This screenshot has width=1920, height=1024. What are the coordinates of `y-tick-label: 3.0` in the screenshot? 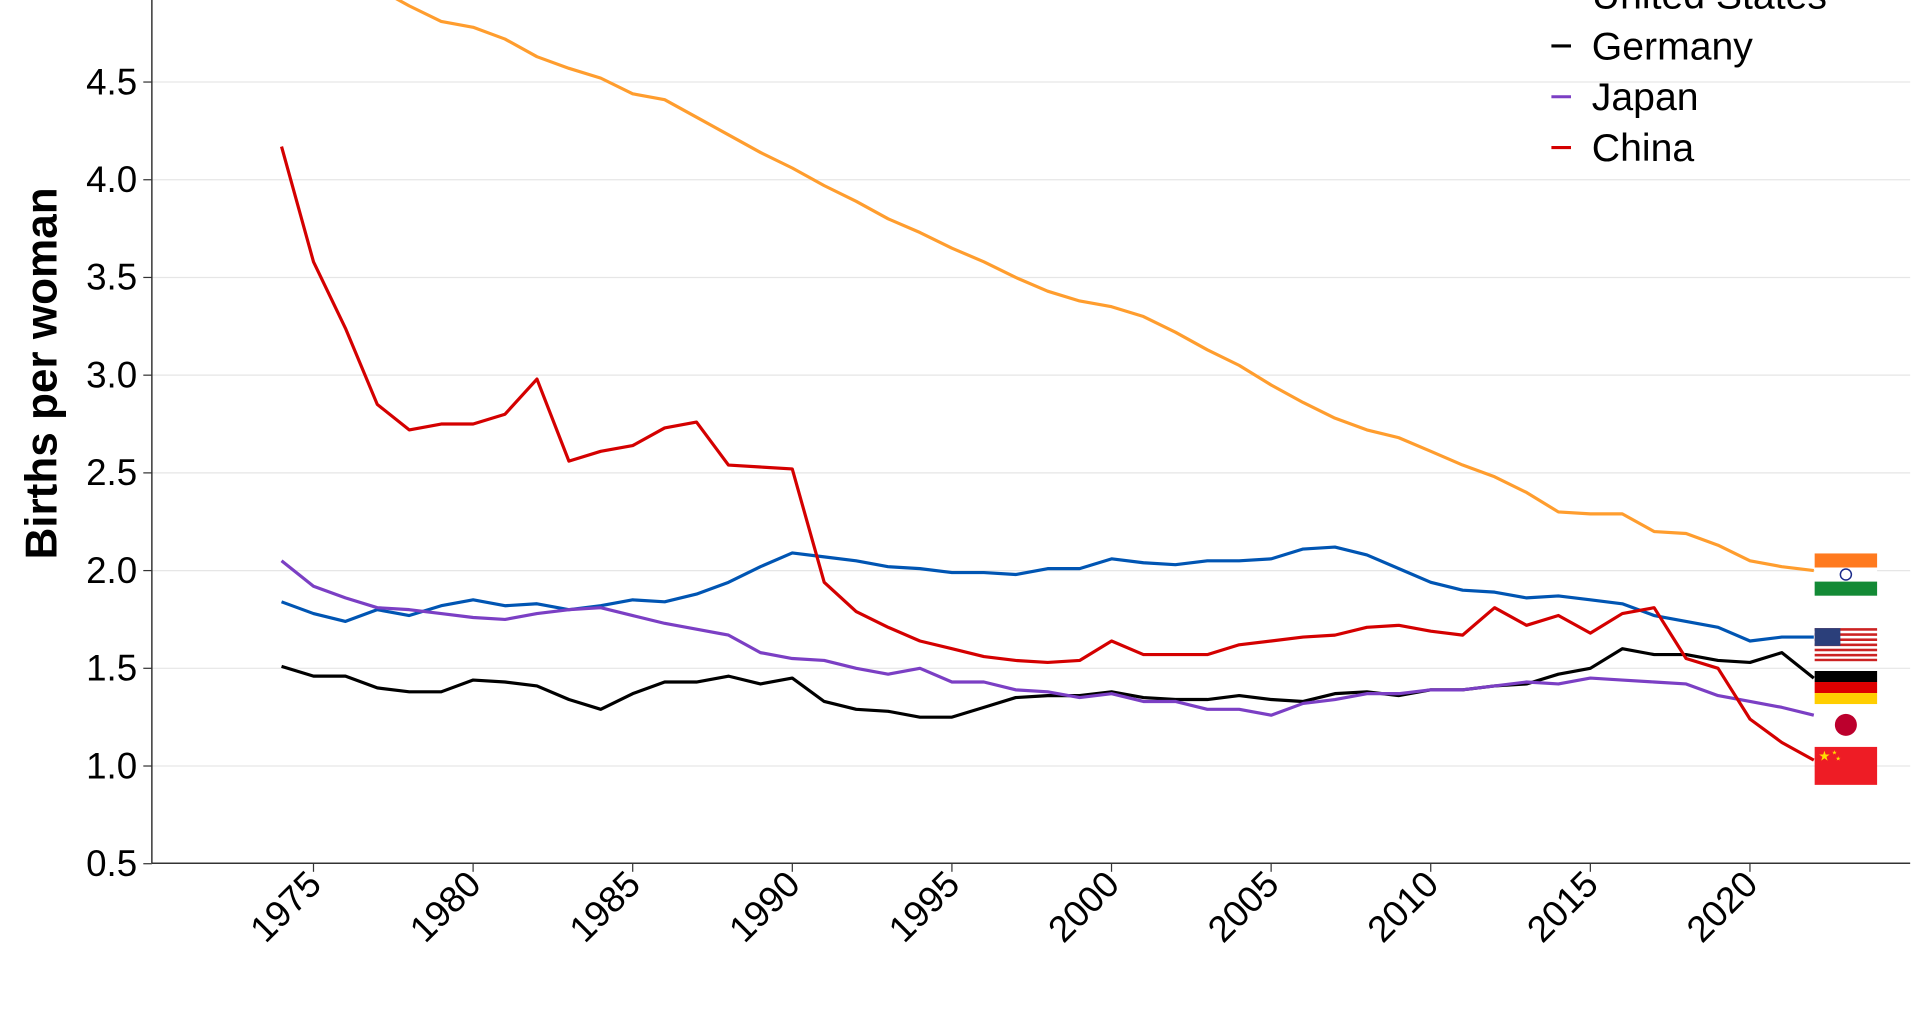 It's located at (111, 374).